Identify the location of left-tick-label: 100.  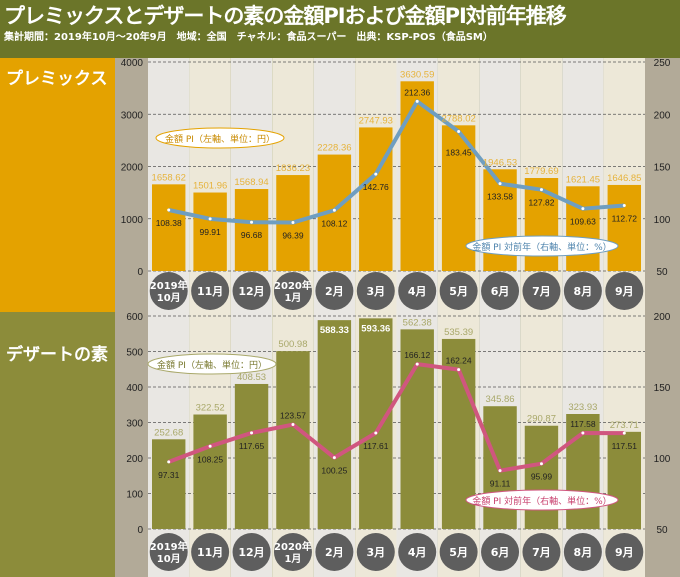
(134, 495).